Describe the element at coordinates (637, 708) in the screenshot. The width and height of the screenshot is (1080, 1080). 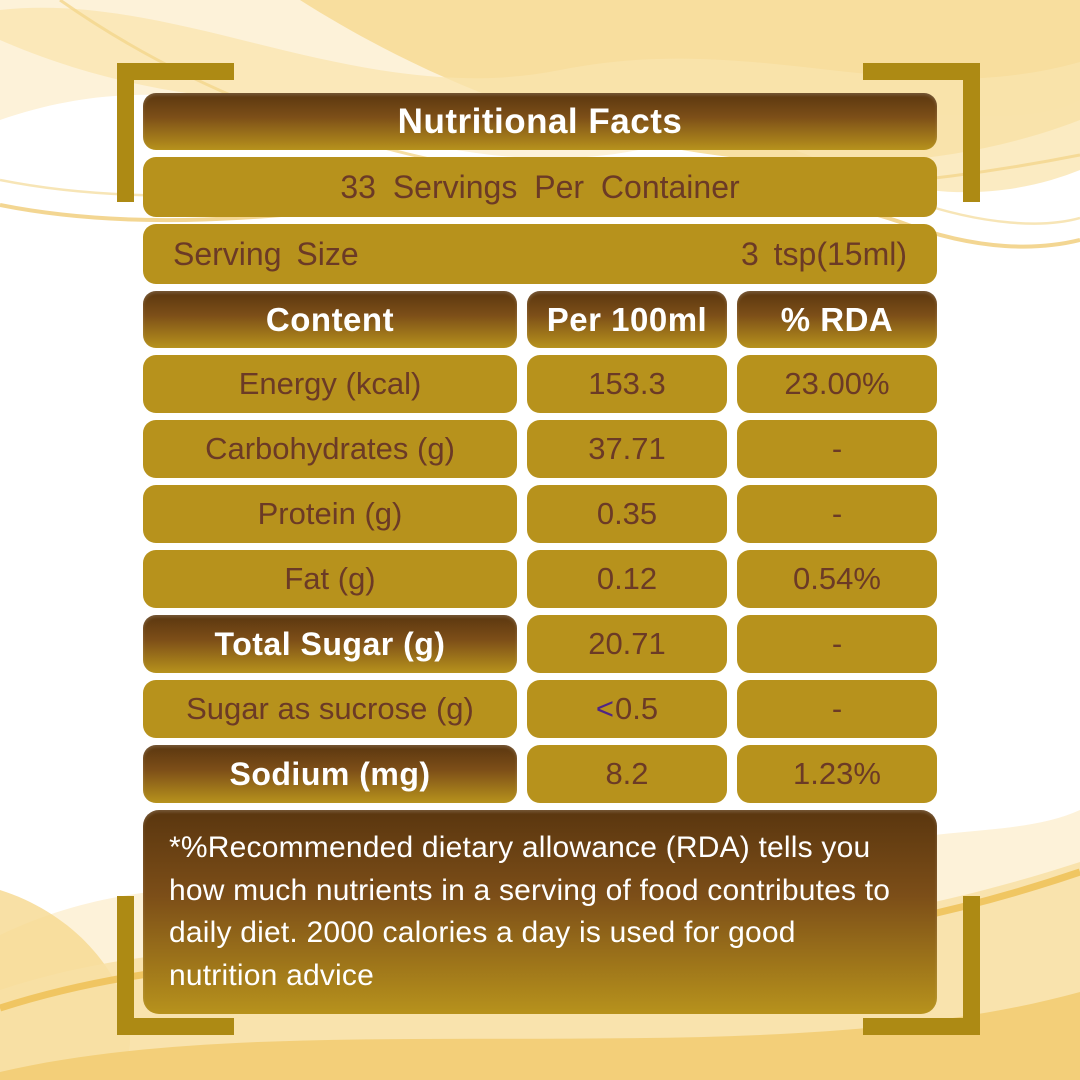
I see `row-per100-number: 0.5` at that location.